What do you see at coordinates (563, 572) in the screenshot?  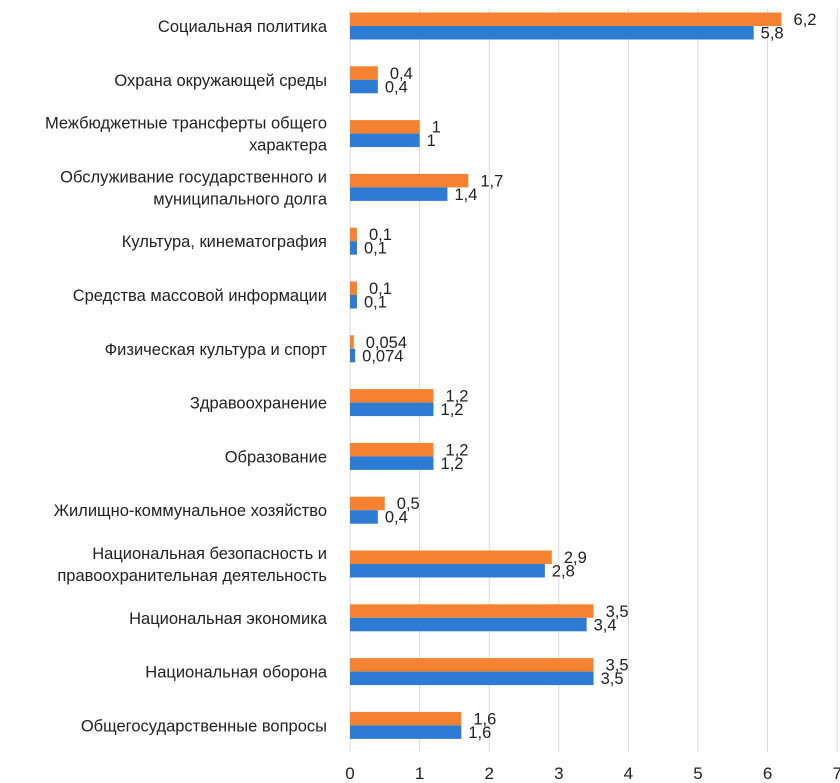 I see `value-label-blue: 2,8` at bounding box center [563, 572].